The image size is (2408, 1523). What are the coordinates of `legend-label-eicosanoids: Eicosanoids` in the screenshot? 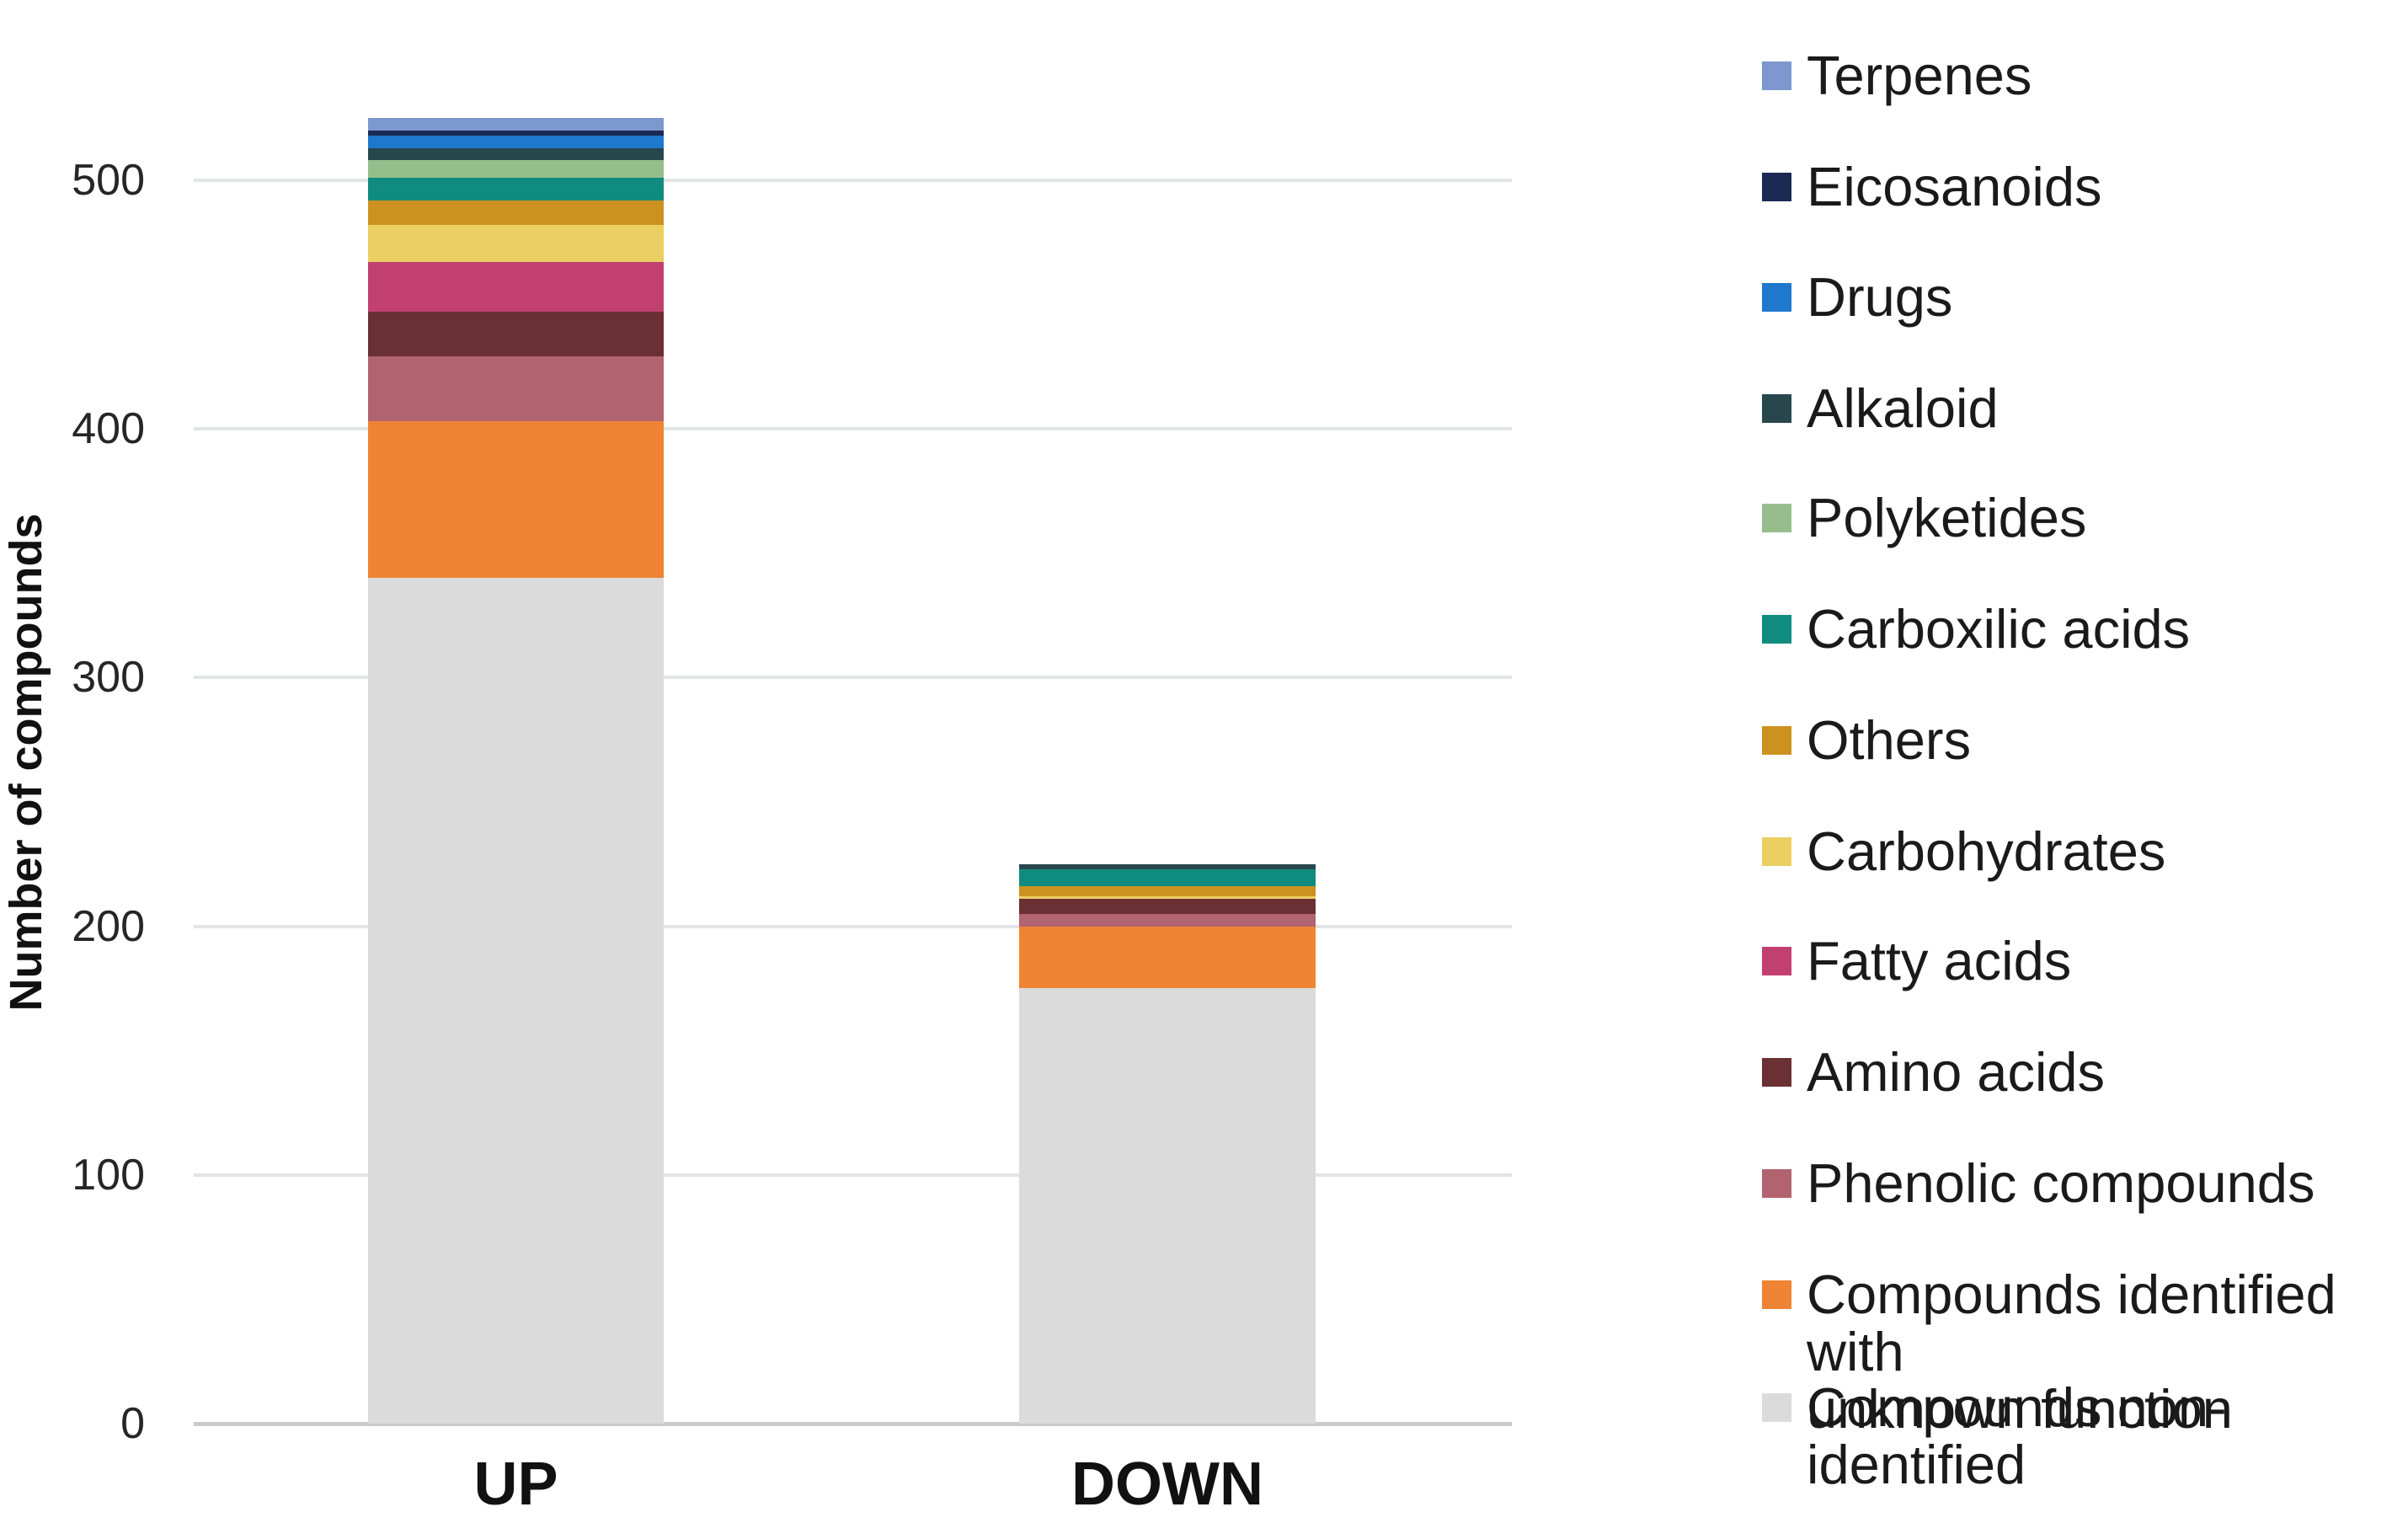 It's located at (1954, 186).